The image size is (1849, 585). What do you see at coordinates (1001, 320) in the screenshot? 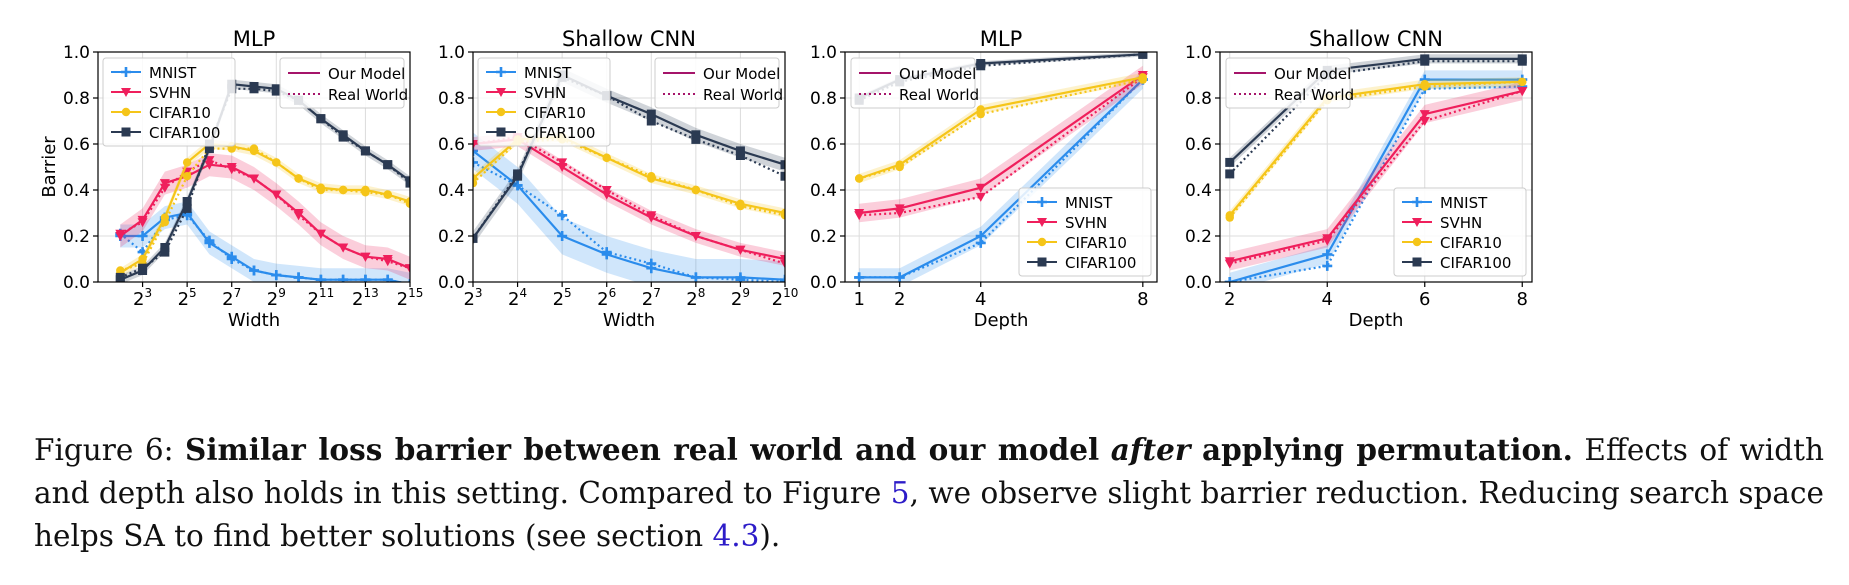
I see `x-axis-label: Depth` at bounding box center [1001, 320].